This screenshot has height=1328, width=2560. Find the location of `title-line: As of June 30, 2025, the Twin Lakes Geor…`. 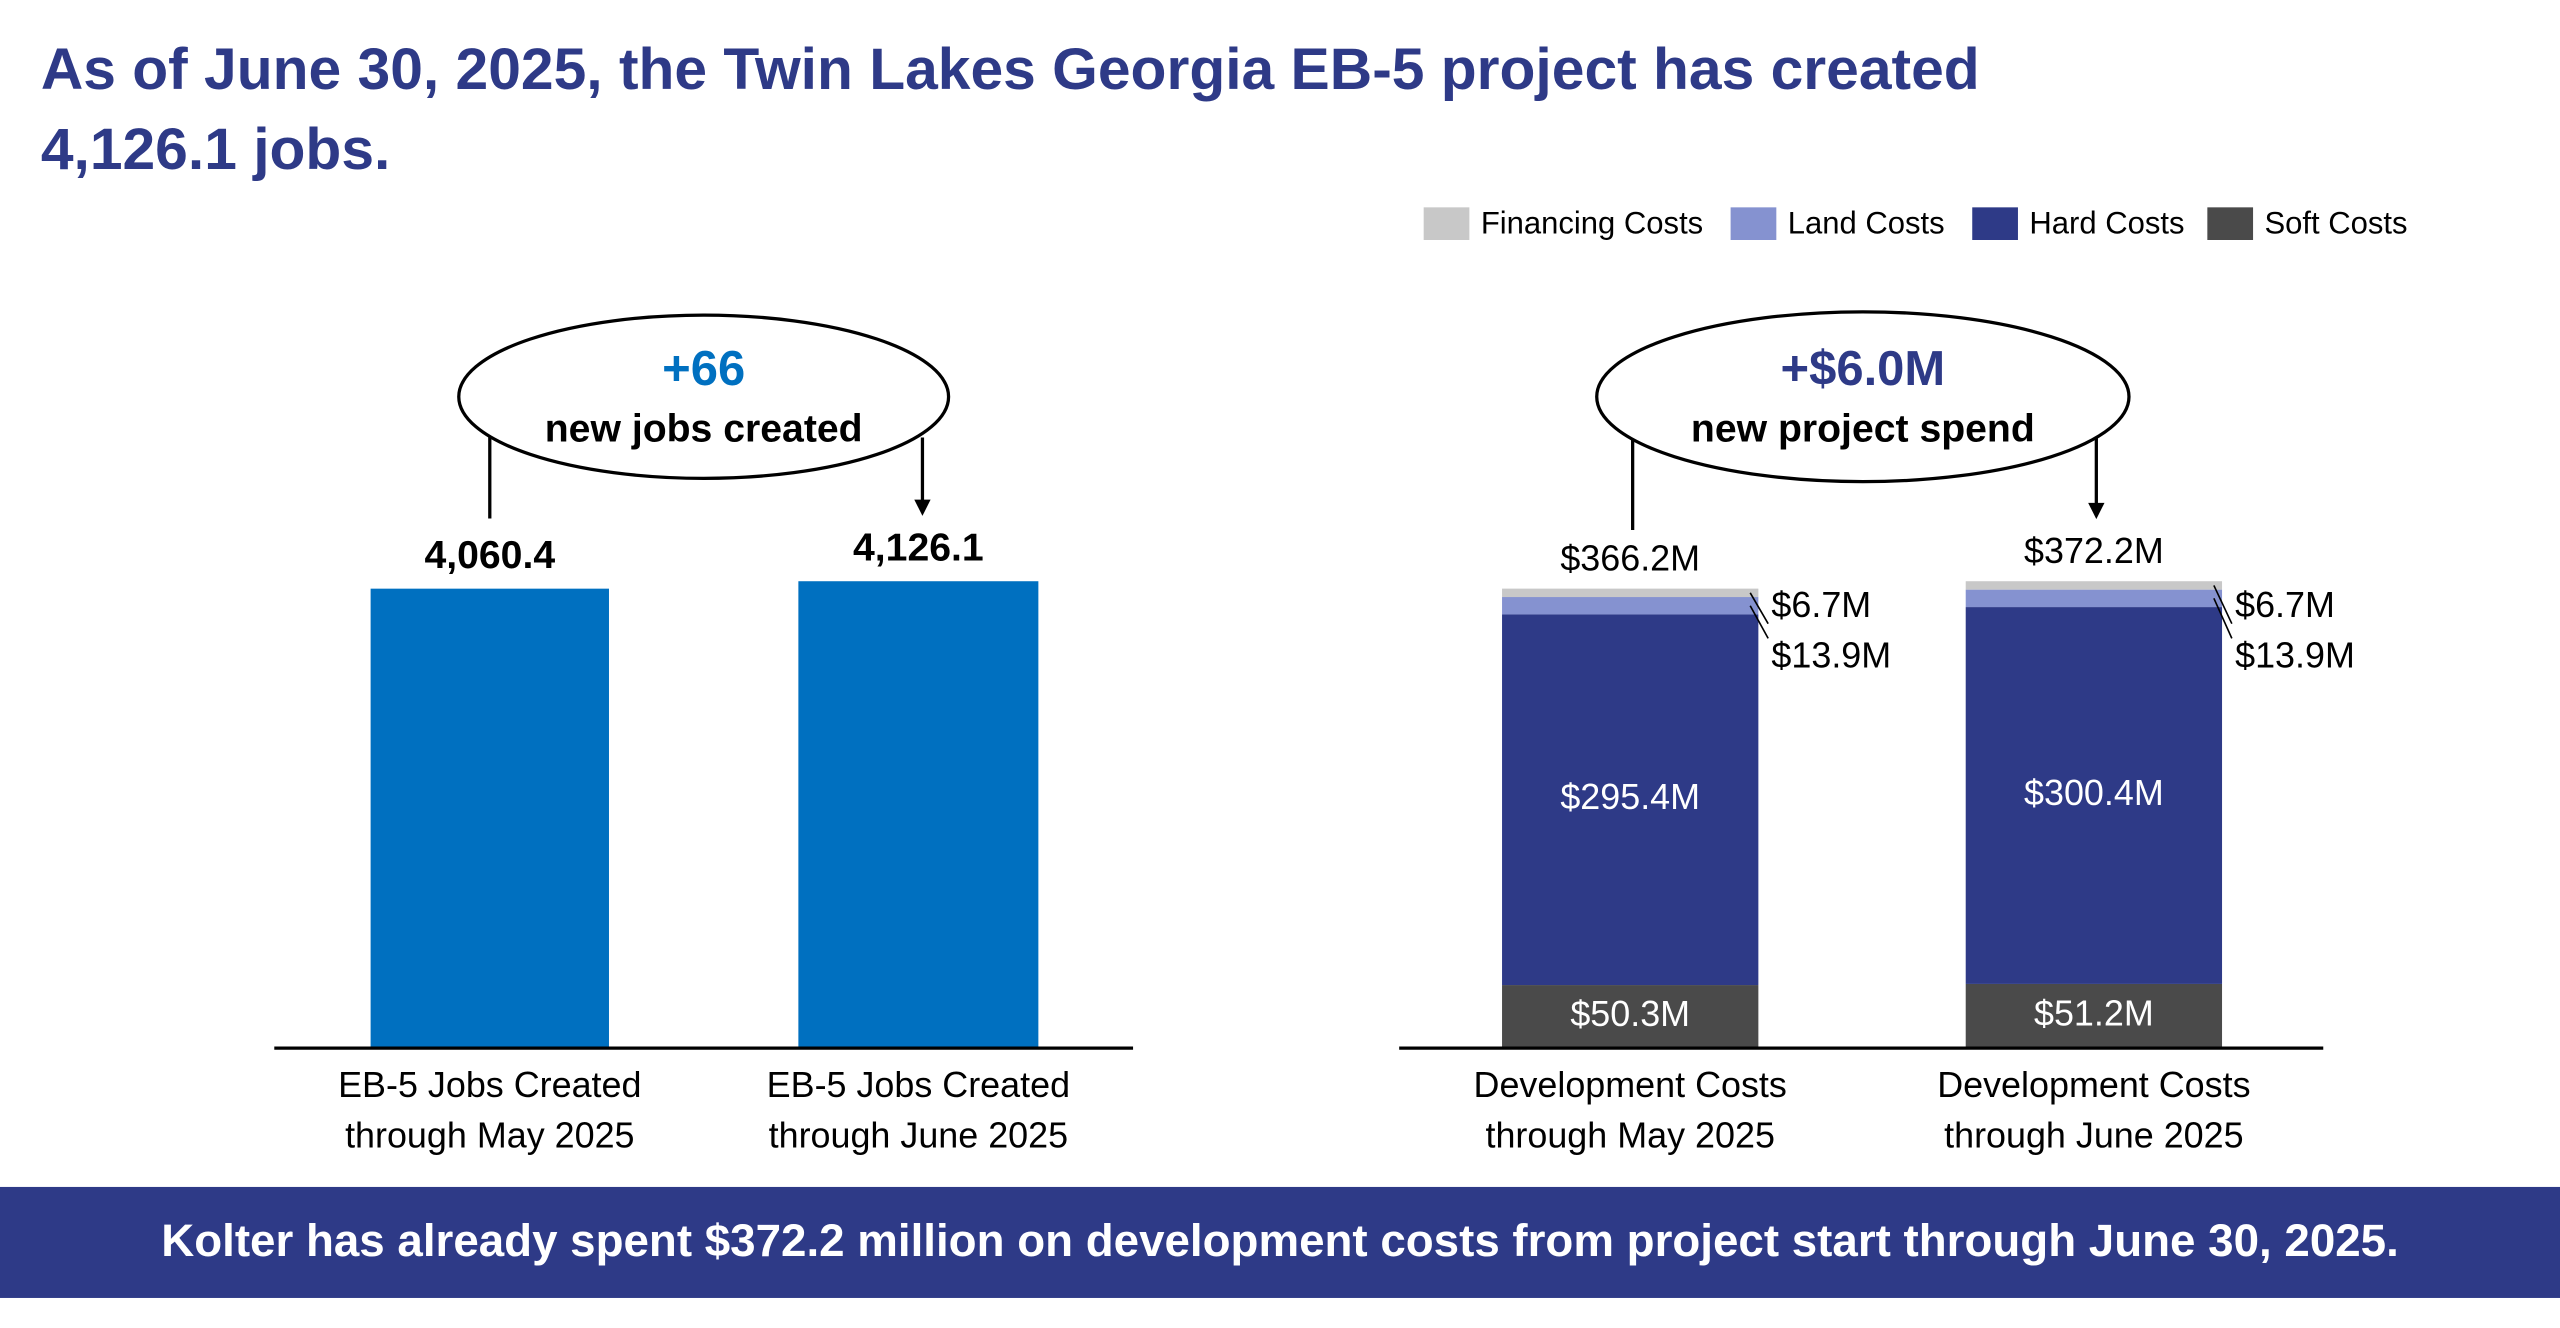

title-line: As of June 30, 2025, the Twin Lakes Geor… is located at coordinates (1010, 69).